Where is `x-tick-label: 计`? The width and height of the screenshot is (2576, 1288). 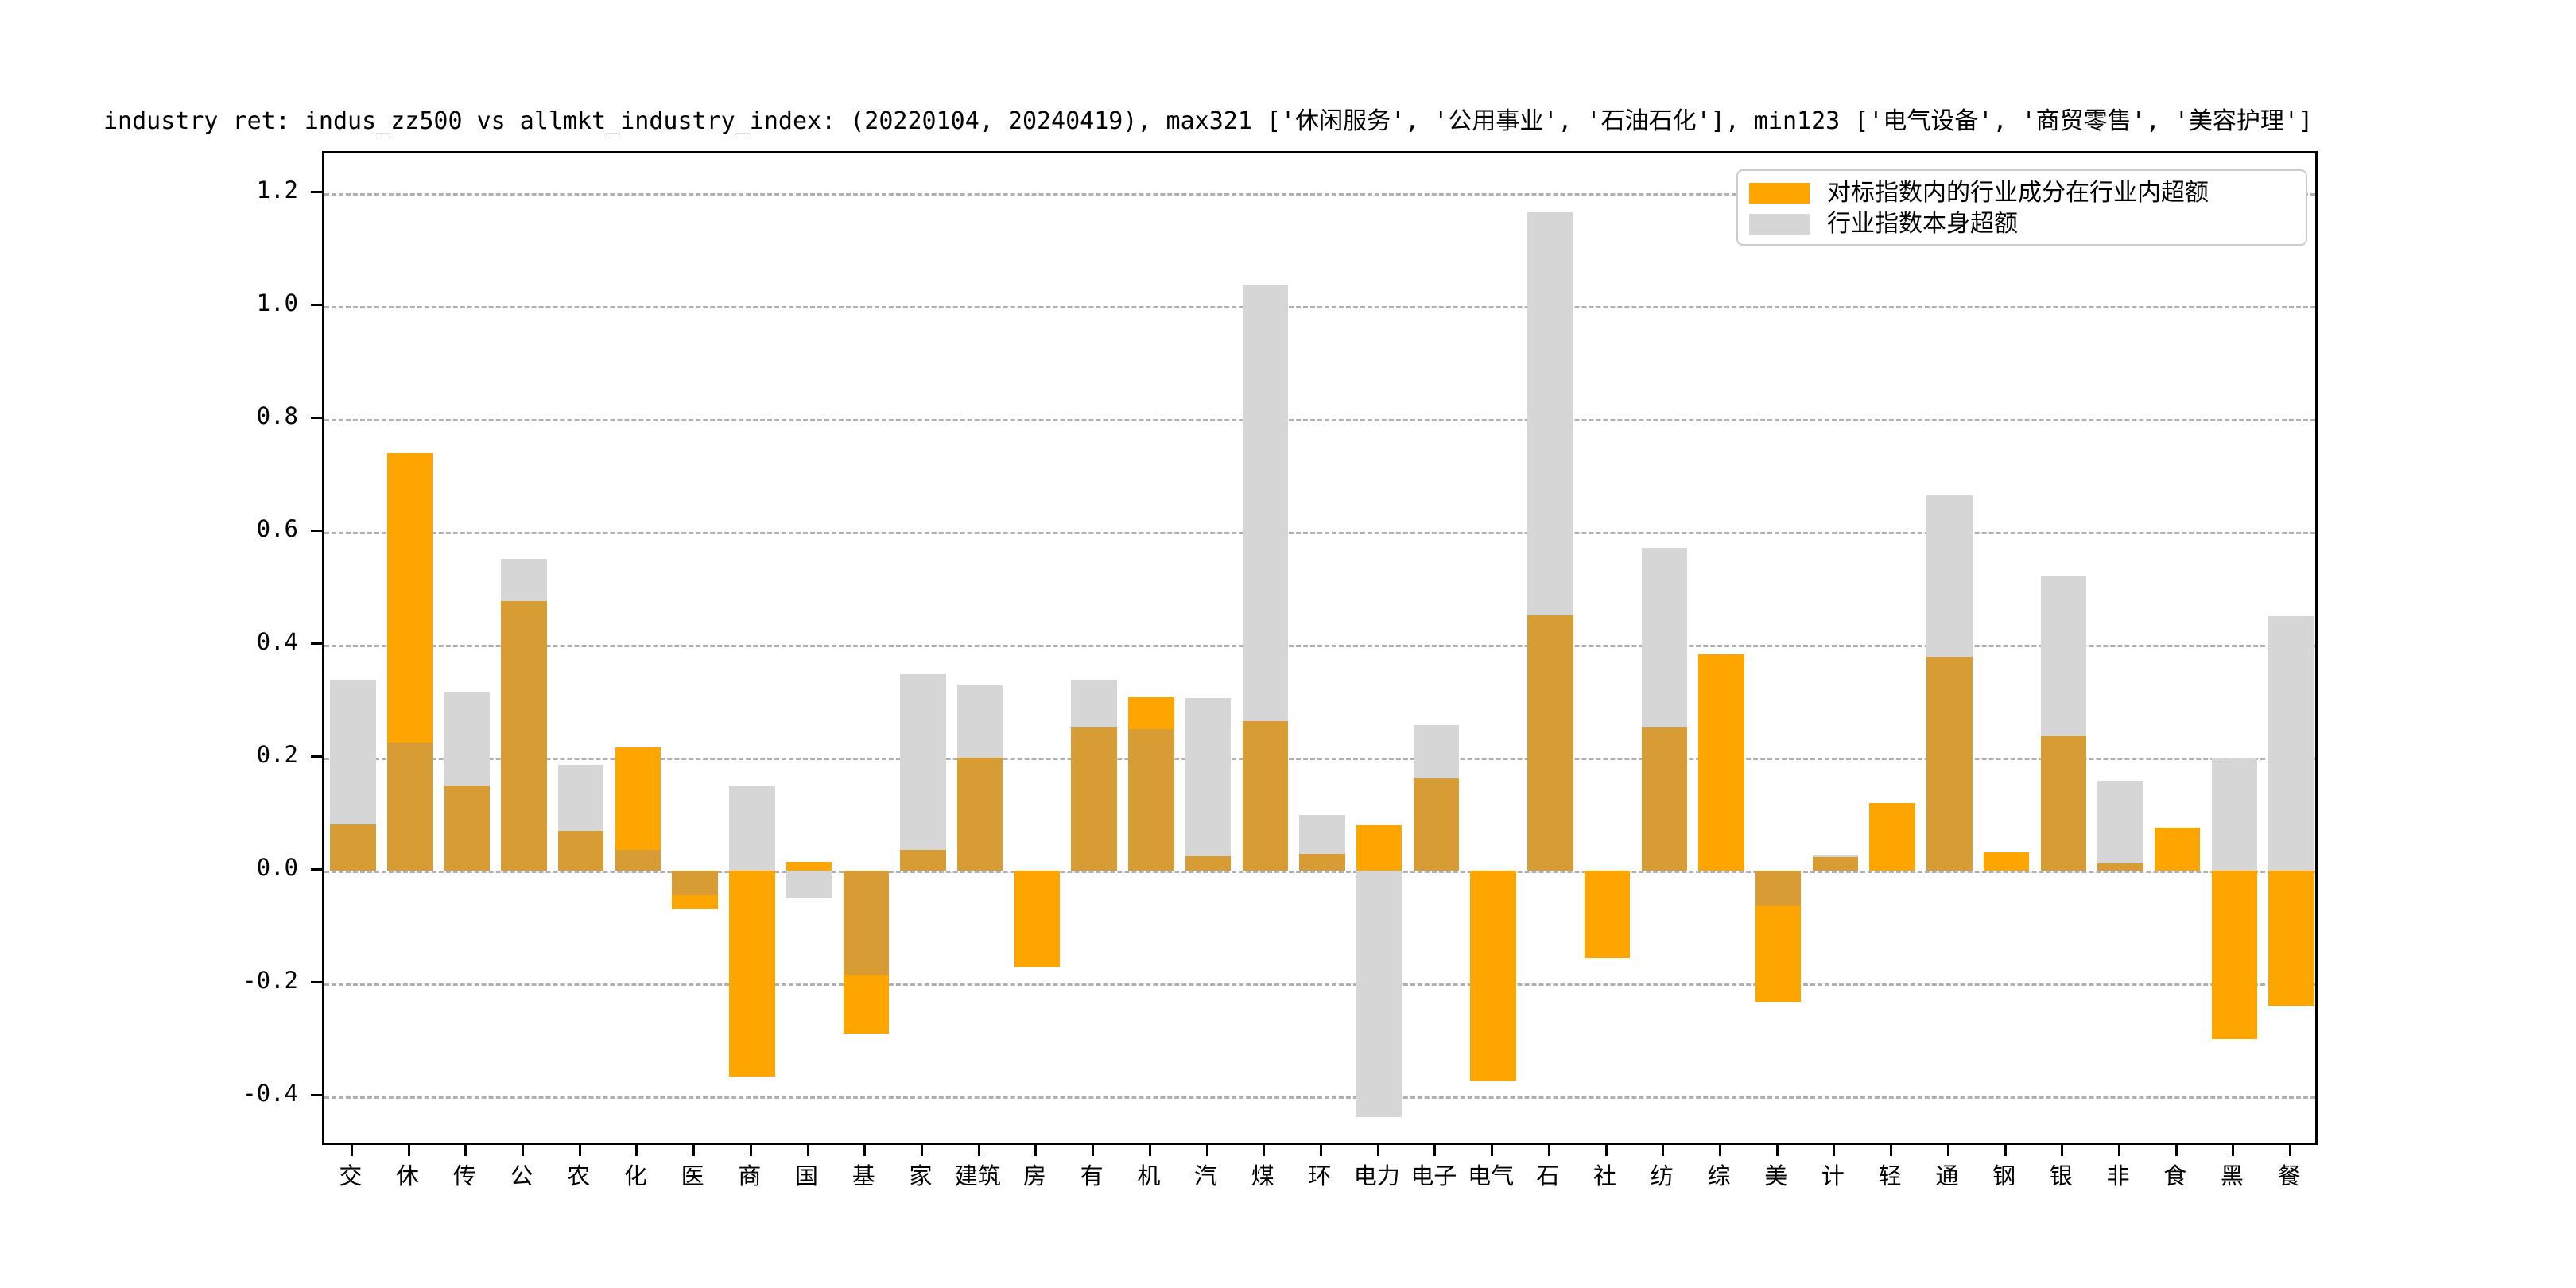
x-tick-label: 计 is located at coordinates (1833, 1175).